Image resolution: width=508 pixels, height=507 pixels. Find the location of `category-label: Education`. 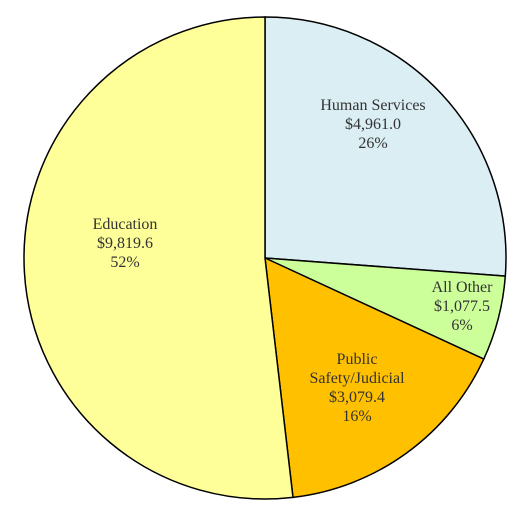

category-label: Education is located at coordinates (125, 224).